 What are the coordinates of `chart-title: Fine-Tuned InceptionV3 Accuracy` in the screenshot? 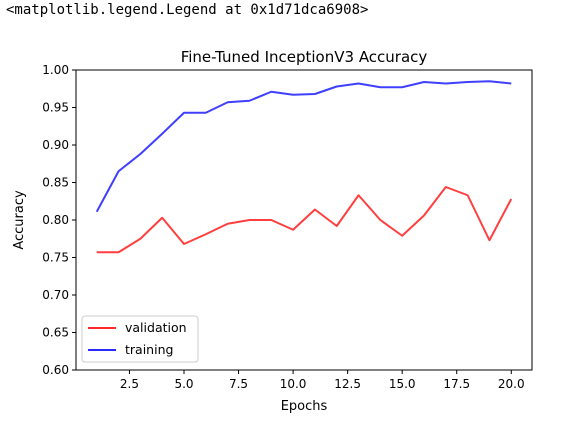 It's located at (304, 57).